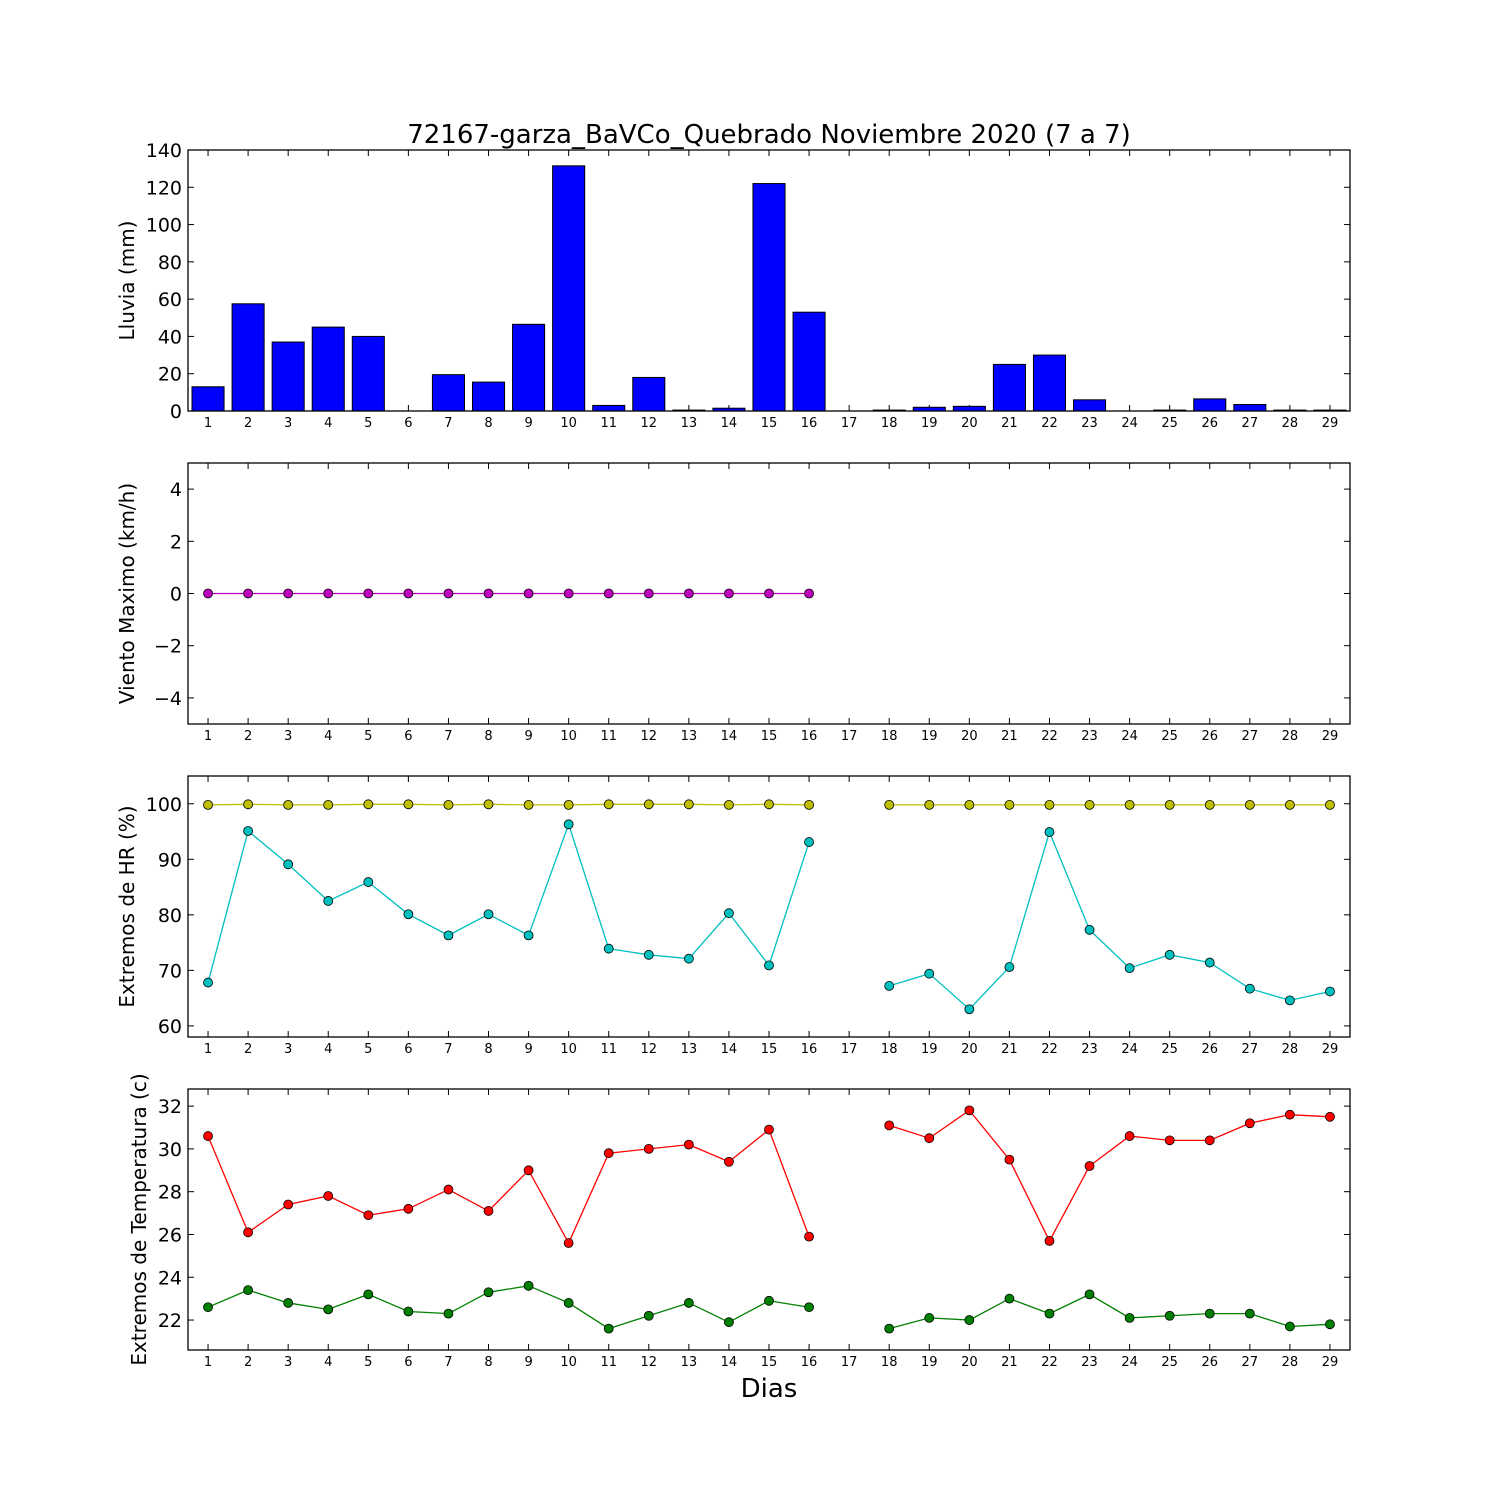 The width and height of the screenshot is (1500, 1500). I want to click on x-tick-label: 20, so click(969, 1049).